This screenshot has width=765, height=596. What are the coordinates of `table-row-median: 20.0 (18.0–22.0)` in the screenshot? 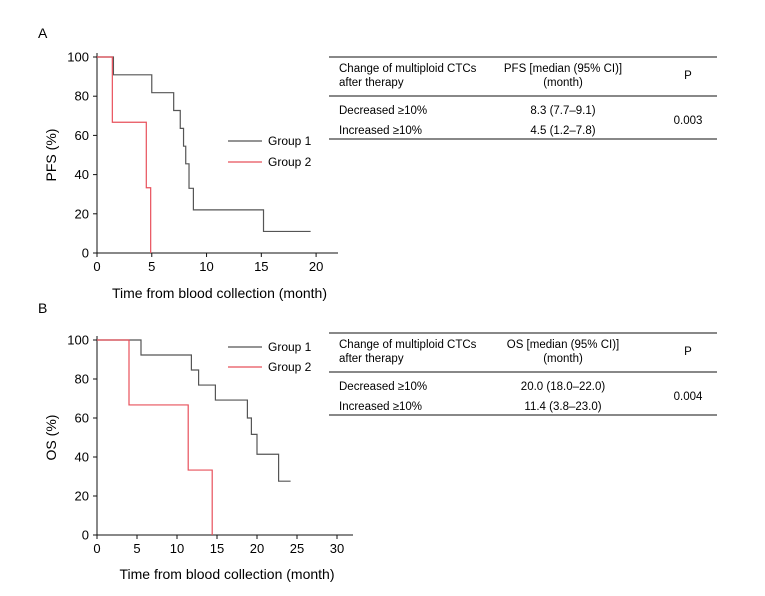 It's located at (563, 387).